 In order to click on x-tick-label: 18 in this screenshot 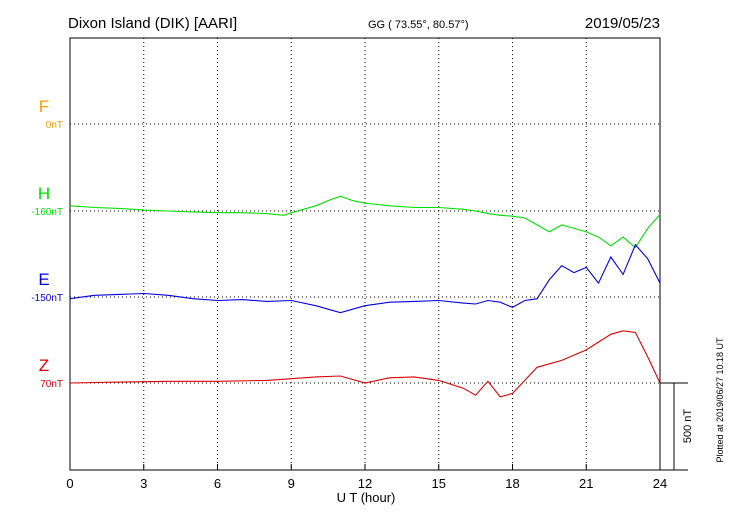, I will do `click(512, 483)`.